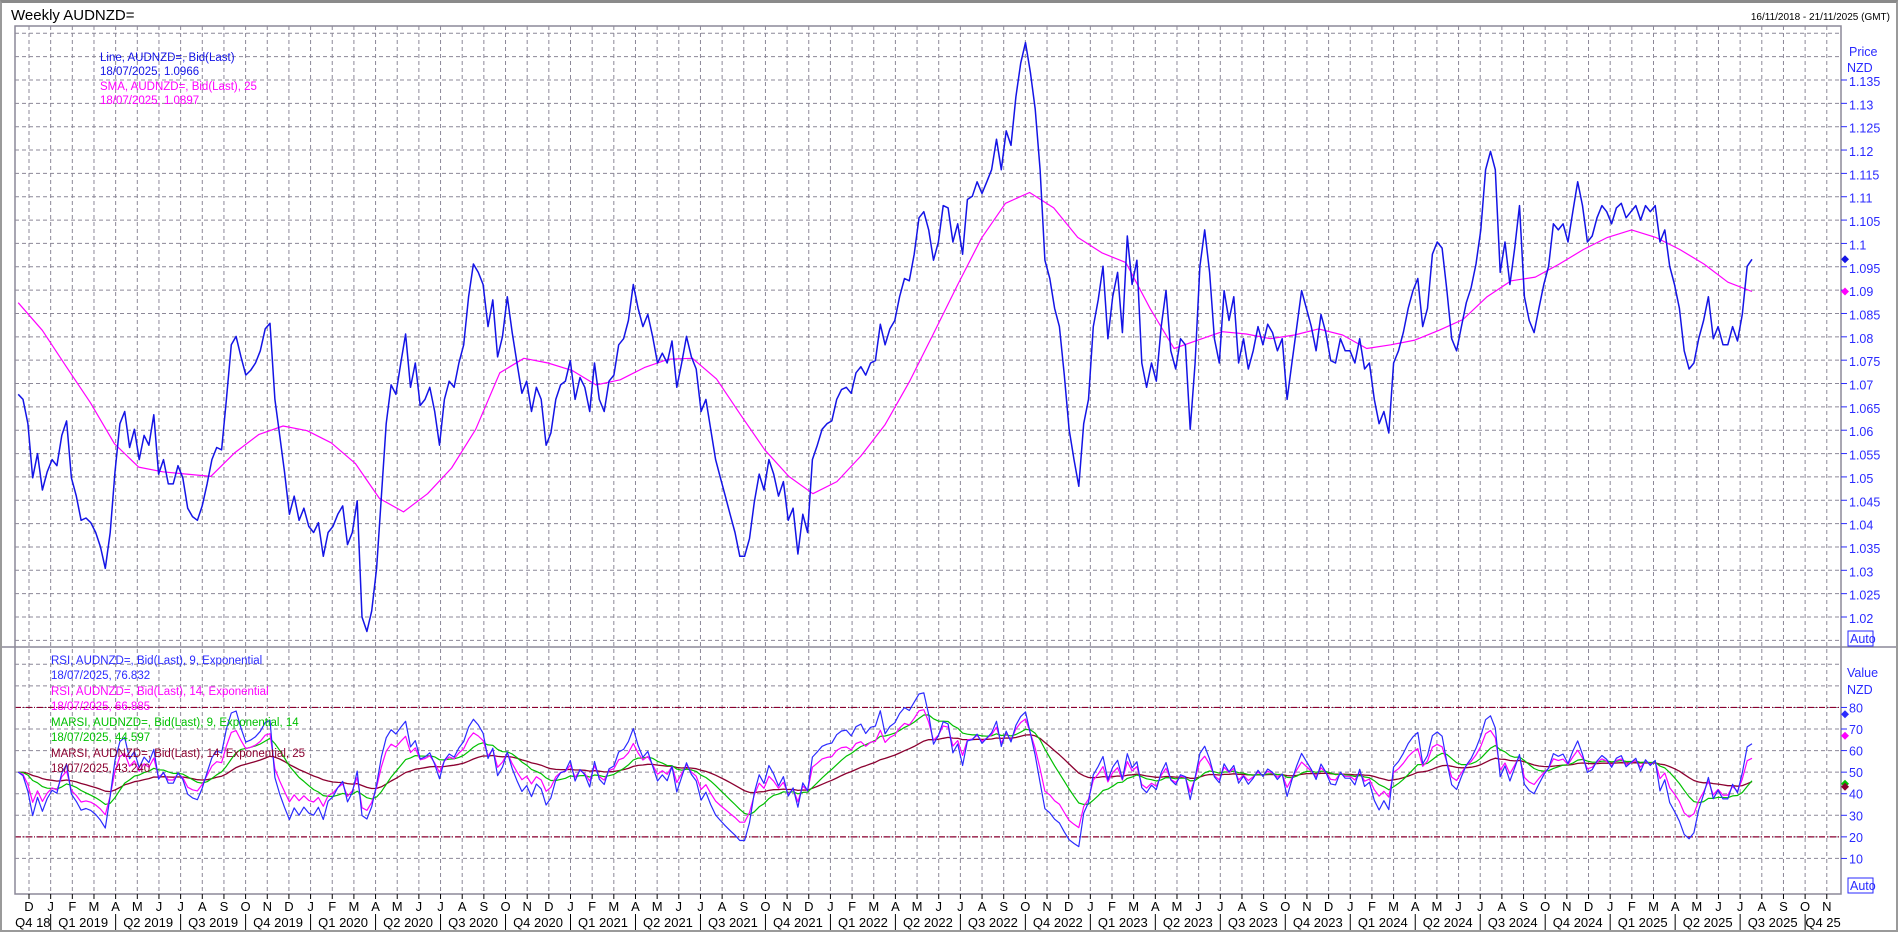 This screenshot has width=1898, height=932. I want to click on price-auto-button: Auto, so click(1861, 638).